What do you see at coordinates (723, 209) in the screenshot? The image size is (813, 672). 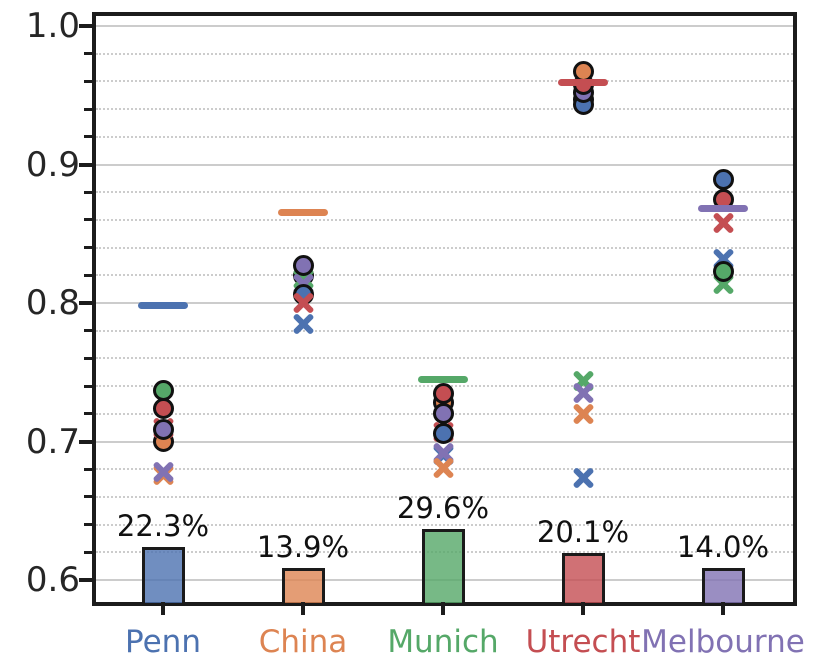 I see `mean-dash-purple` at bounding box center [723, 209].